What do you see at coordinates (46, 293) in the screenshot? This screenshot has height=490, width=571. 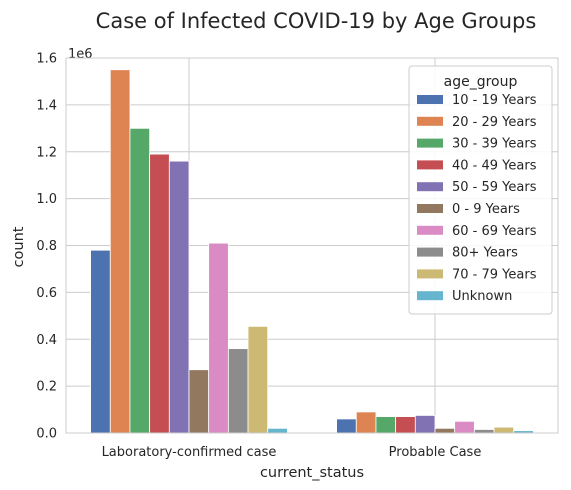 I see `y-tick-label: 0.6` at bounding box center [46, 293].